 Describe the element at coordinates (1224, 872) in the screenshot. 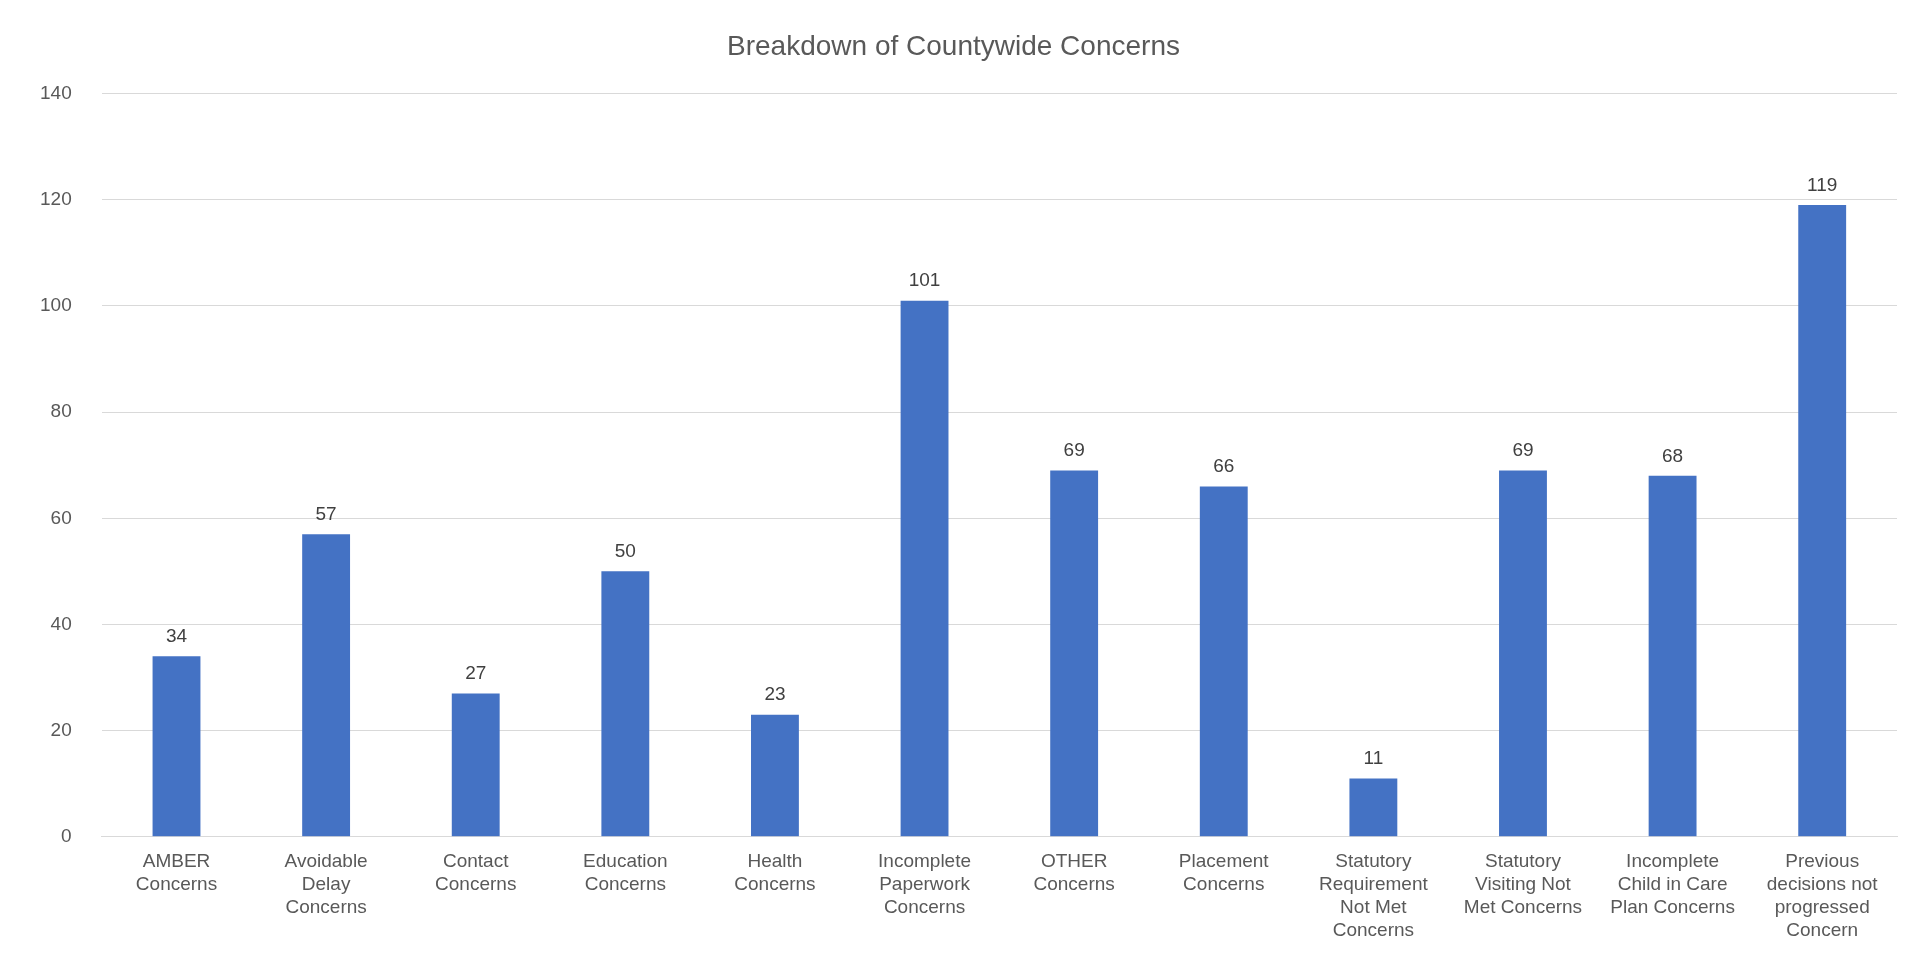

I see `x-tick-label: Placement Concerns` at that location.